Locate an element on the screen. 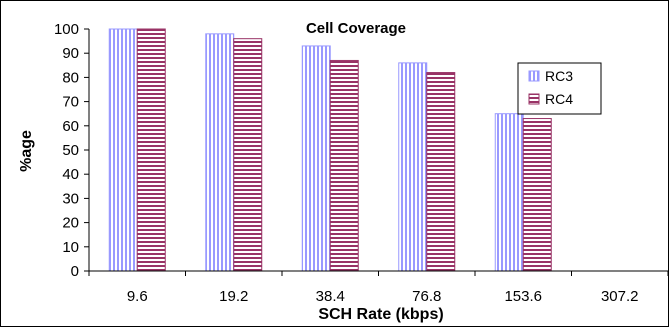 Image resolution: width=669 pixels, height=331 pixels. y-axis-label: %age is located at coordinates (26, 151).